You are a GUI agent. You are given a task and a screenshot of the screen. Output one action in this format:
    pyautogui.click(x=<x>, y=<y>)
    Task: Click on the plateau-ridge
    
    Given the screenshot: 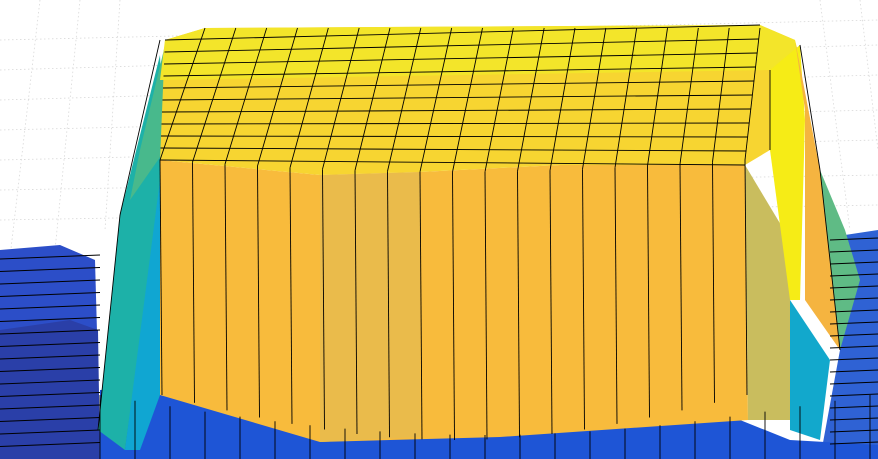 What is the action you would take?
    pyautogui.click(x=480, y=52)
    